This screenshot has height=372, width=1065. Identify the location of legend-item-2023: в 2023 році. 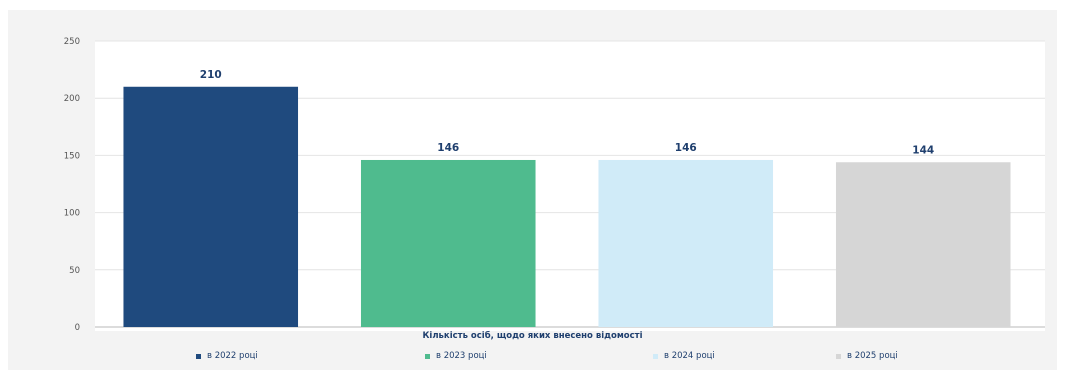
(456, 356).